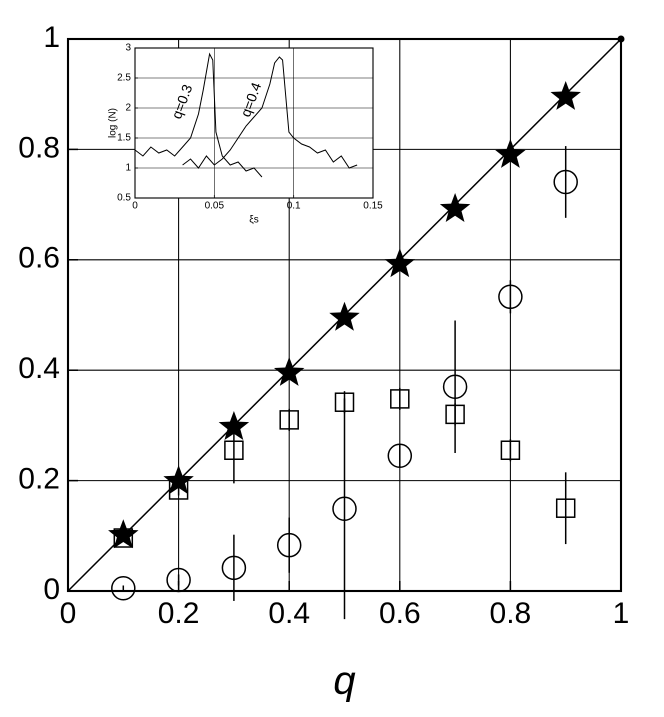 The width and height of the screenshot is (664, 717). What do you see at coordinates (215, 206) in the screenshot?
I see `x-tick-label: 0.05` at bounding box center [215, 206].